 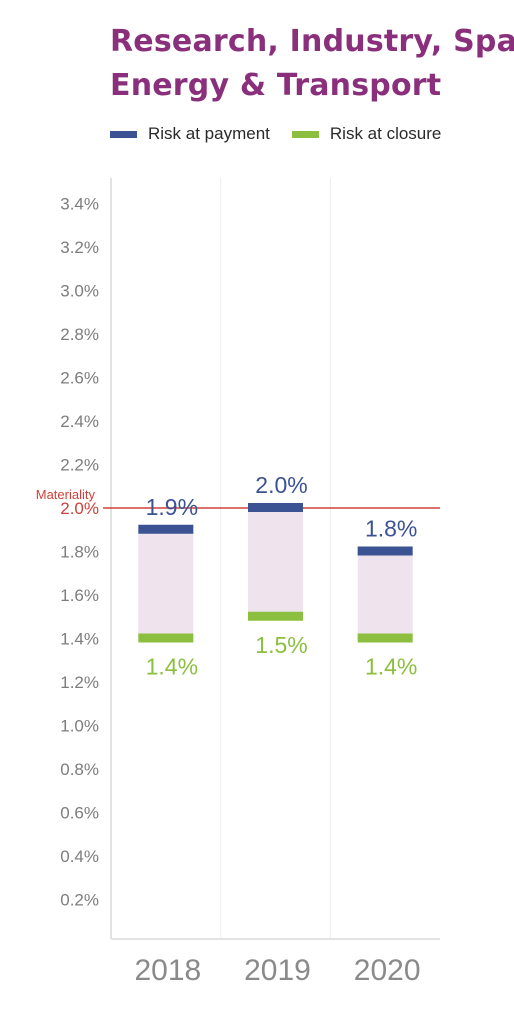 What do you see at coordinates (391, 529) in the screenshot?
I see `risk-at-payment-label: 1.8%` at bounding box center [391, 529].